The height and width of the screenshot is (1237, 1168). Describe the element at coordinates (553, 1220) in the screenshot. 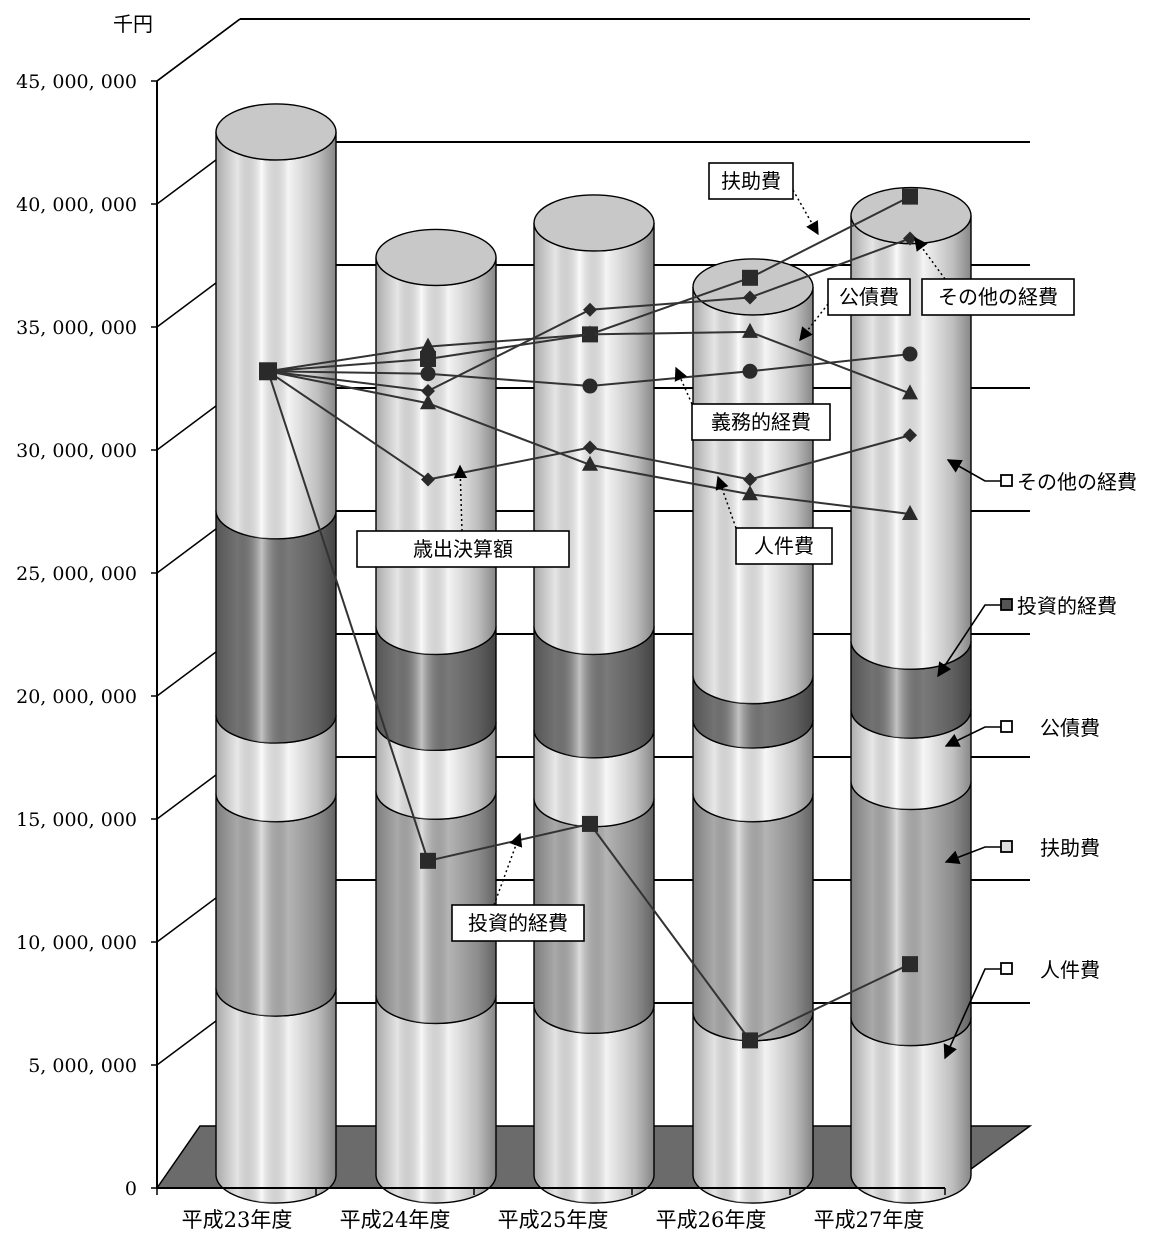

I see `x-tick-label: 平成25年度` at that location.